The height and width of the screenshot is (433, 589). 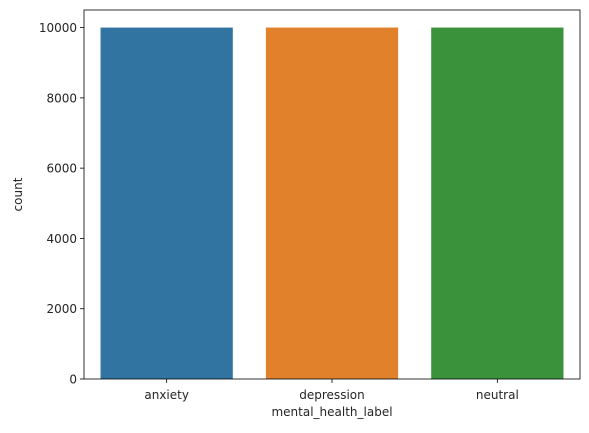 What do you see at coordinates (331, 395) in the screenshot?
I see `x-tick-label: depression` at bounding box center [331, 395].